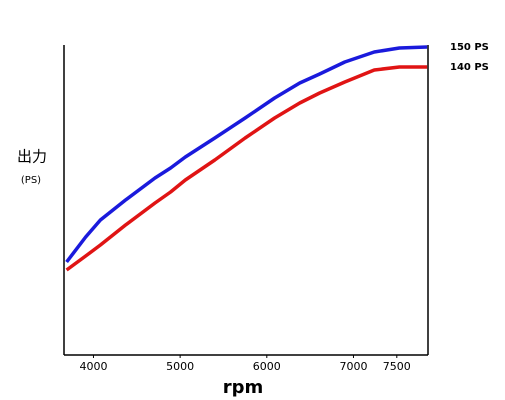 Image resolution: width=505 pixels, height=400 pixels. Describe the element at coordinates (93, 366) in the screenshot. I see `x-tick-label: 4000` at that location.